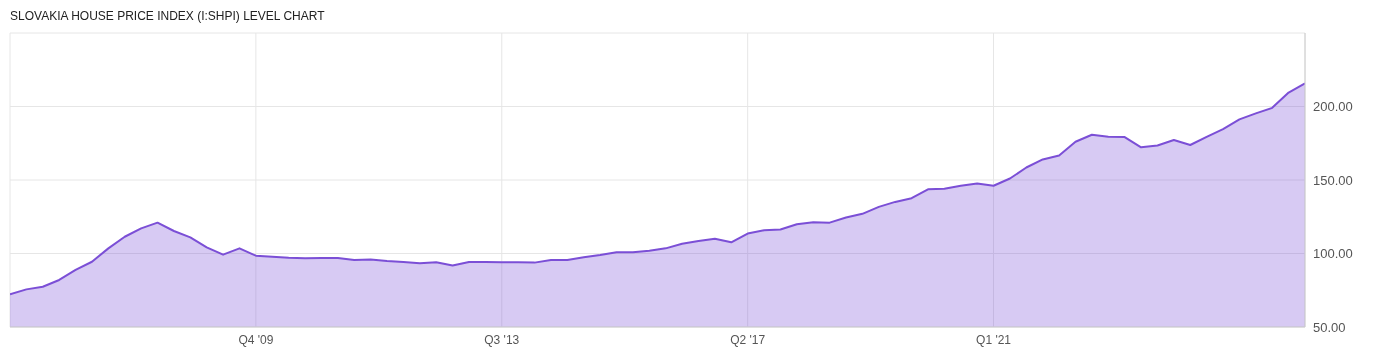 The width and height of the screenshot is (1400, 357). What do you see at coordinates (994, 339) in the screenshot?
I see `x-tick-label: Q1 '21` at bounding box center [994, 339].